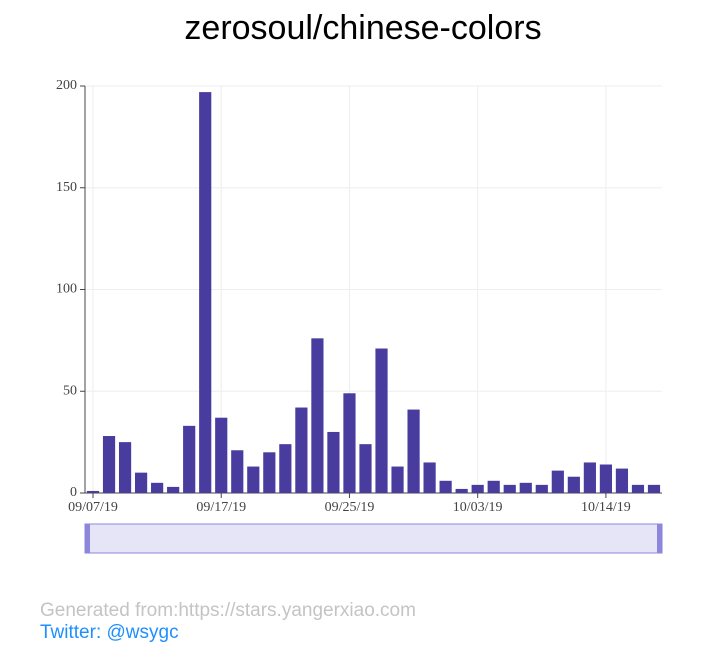 This screenshot has height=660, width=727. I want to click on chart-title: zerosoul/chinese-colors, so click(362, 28).